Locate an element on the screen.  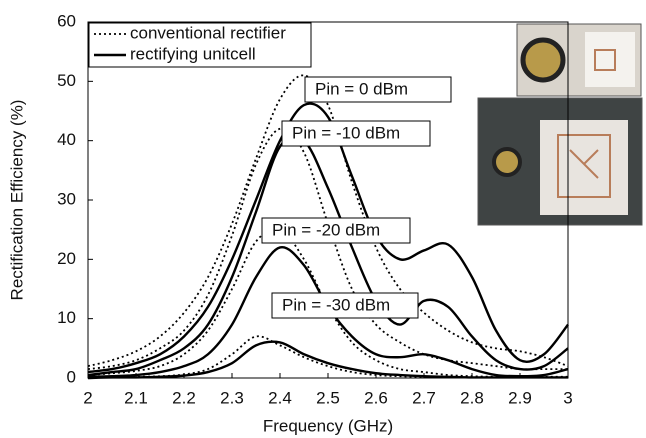
y-tick-label: 50 is located at coordinates (66, 80).